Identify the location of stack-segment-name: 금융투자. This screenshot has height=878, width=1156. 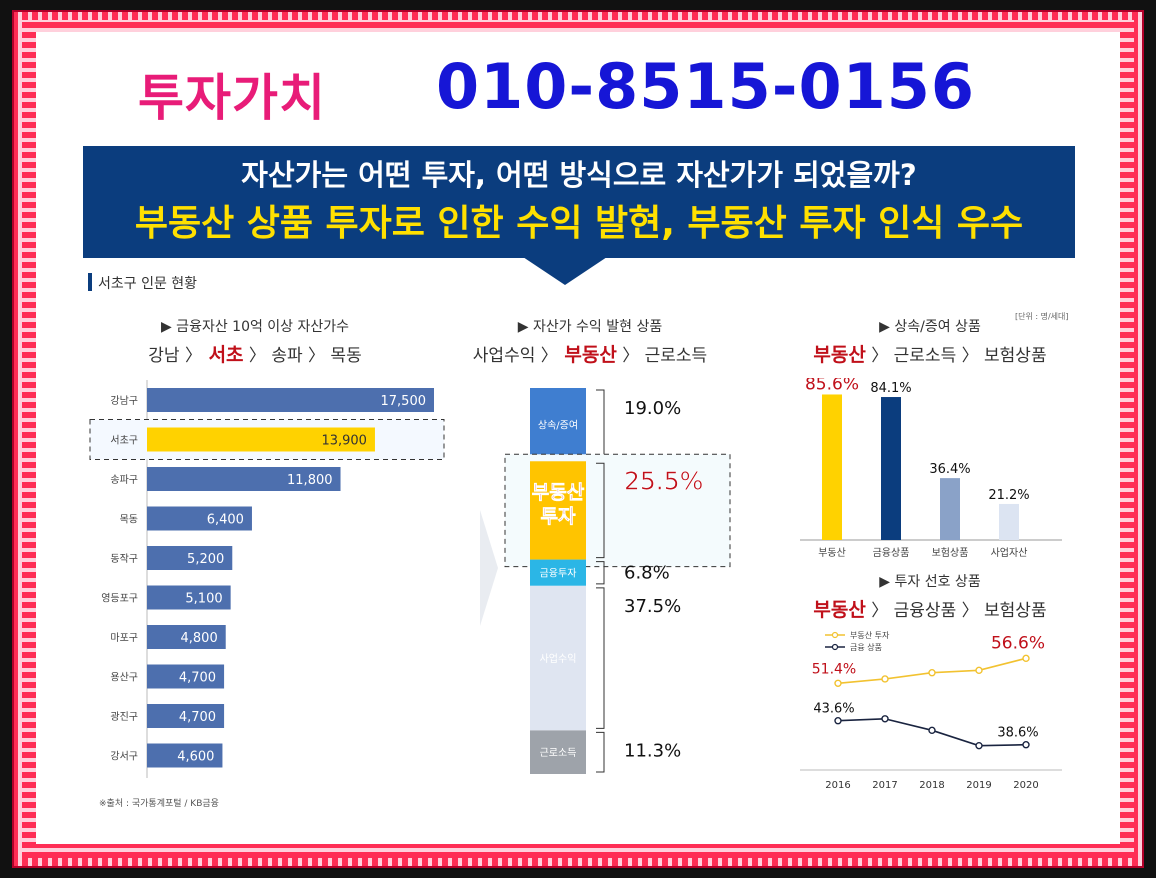
(558, 574).